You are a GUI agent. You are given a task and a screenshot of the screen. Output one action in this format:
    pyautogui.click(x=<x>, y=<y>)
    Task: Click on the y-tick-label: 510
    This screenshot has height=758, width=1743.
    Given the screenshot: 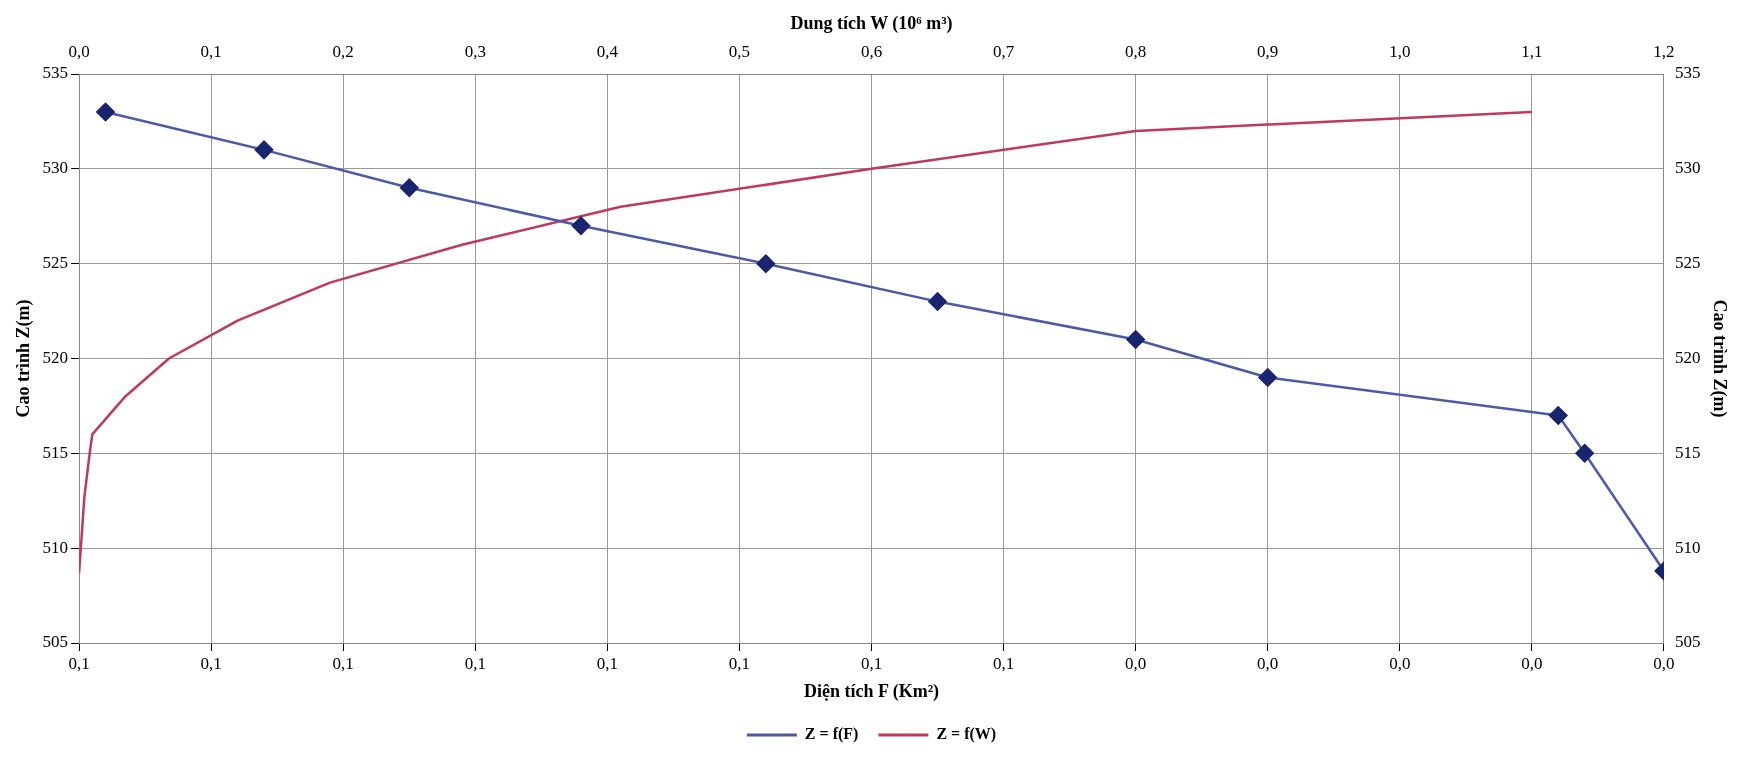 What is the action you would take?
    pyautogui.click(x=55, y=547)
    